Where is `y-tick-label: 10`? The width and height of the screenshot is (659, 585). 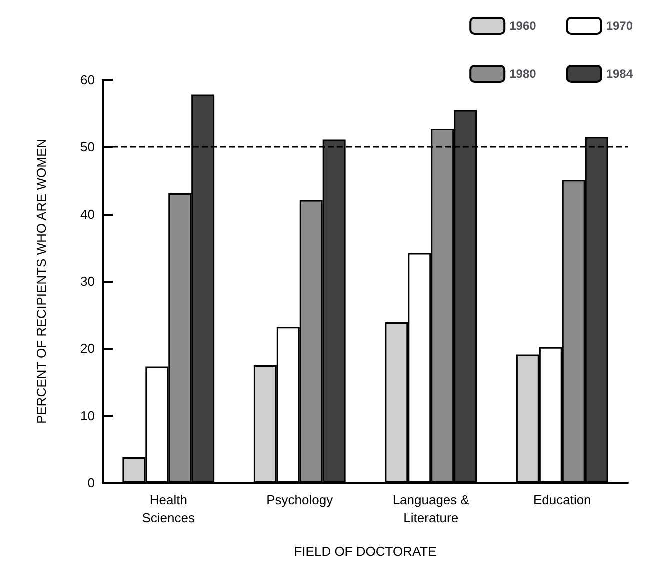 y-tick-label: 10 is located at coordinates (87, 416).